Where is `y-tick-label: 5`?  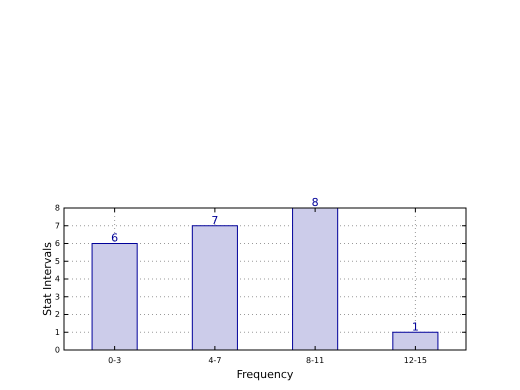 y-tick-label: 5 is located at coordinates (57, 261).